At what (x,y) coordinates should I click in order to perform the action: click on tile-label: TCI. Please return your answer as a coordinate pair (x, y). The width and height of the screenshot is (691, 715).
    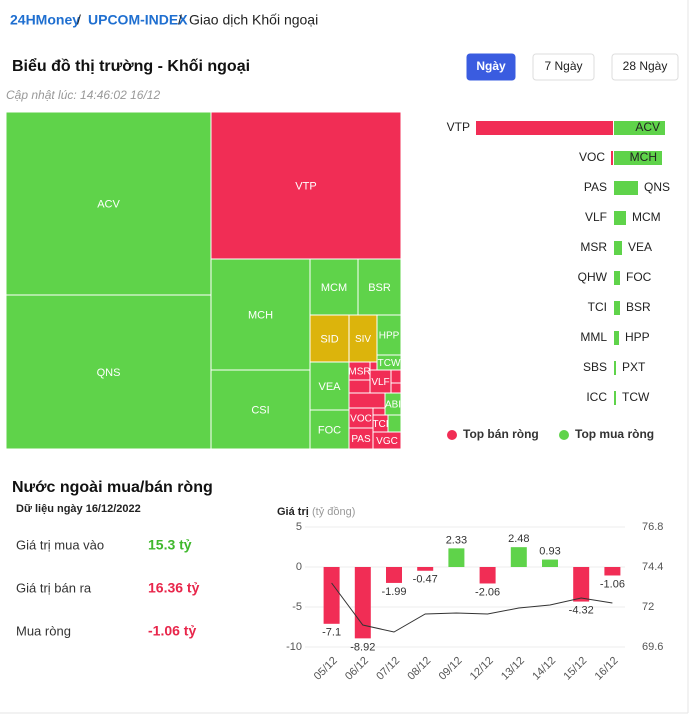
    Looking at the image, I should click on (380, 424).